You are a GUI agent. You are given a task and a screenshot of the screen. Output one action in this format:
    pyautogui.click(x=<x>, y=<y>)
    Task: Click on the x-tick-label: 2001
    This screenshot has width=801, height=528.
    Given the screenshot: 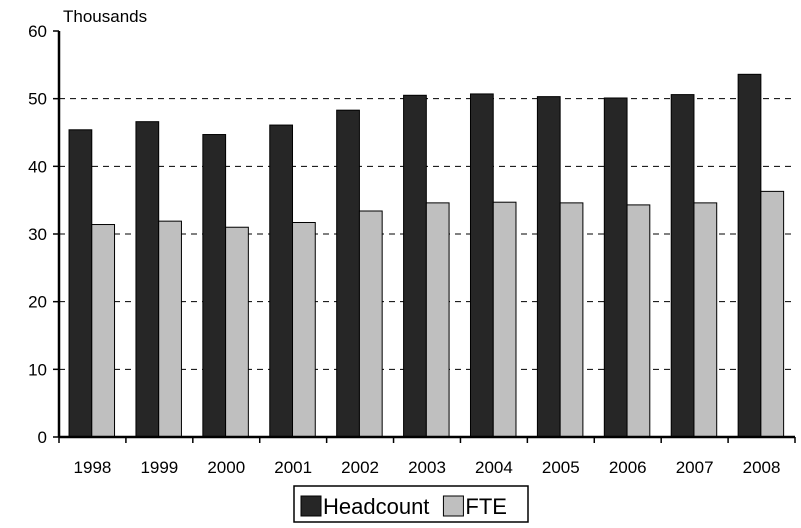 What is the action you would take?
    pyautogui.click(x=293, y=467)
    